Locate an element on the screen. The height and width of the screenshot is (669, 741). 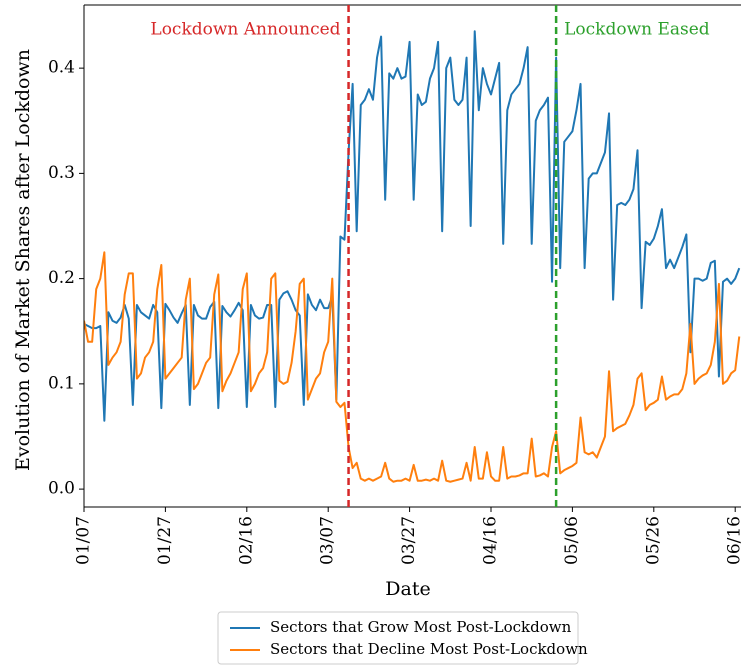
x-tick-label: 03/07 is located at coordinates (328, 540).